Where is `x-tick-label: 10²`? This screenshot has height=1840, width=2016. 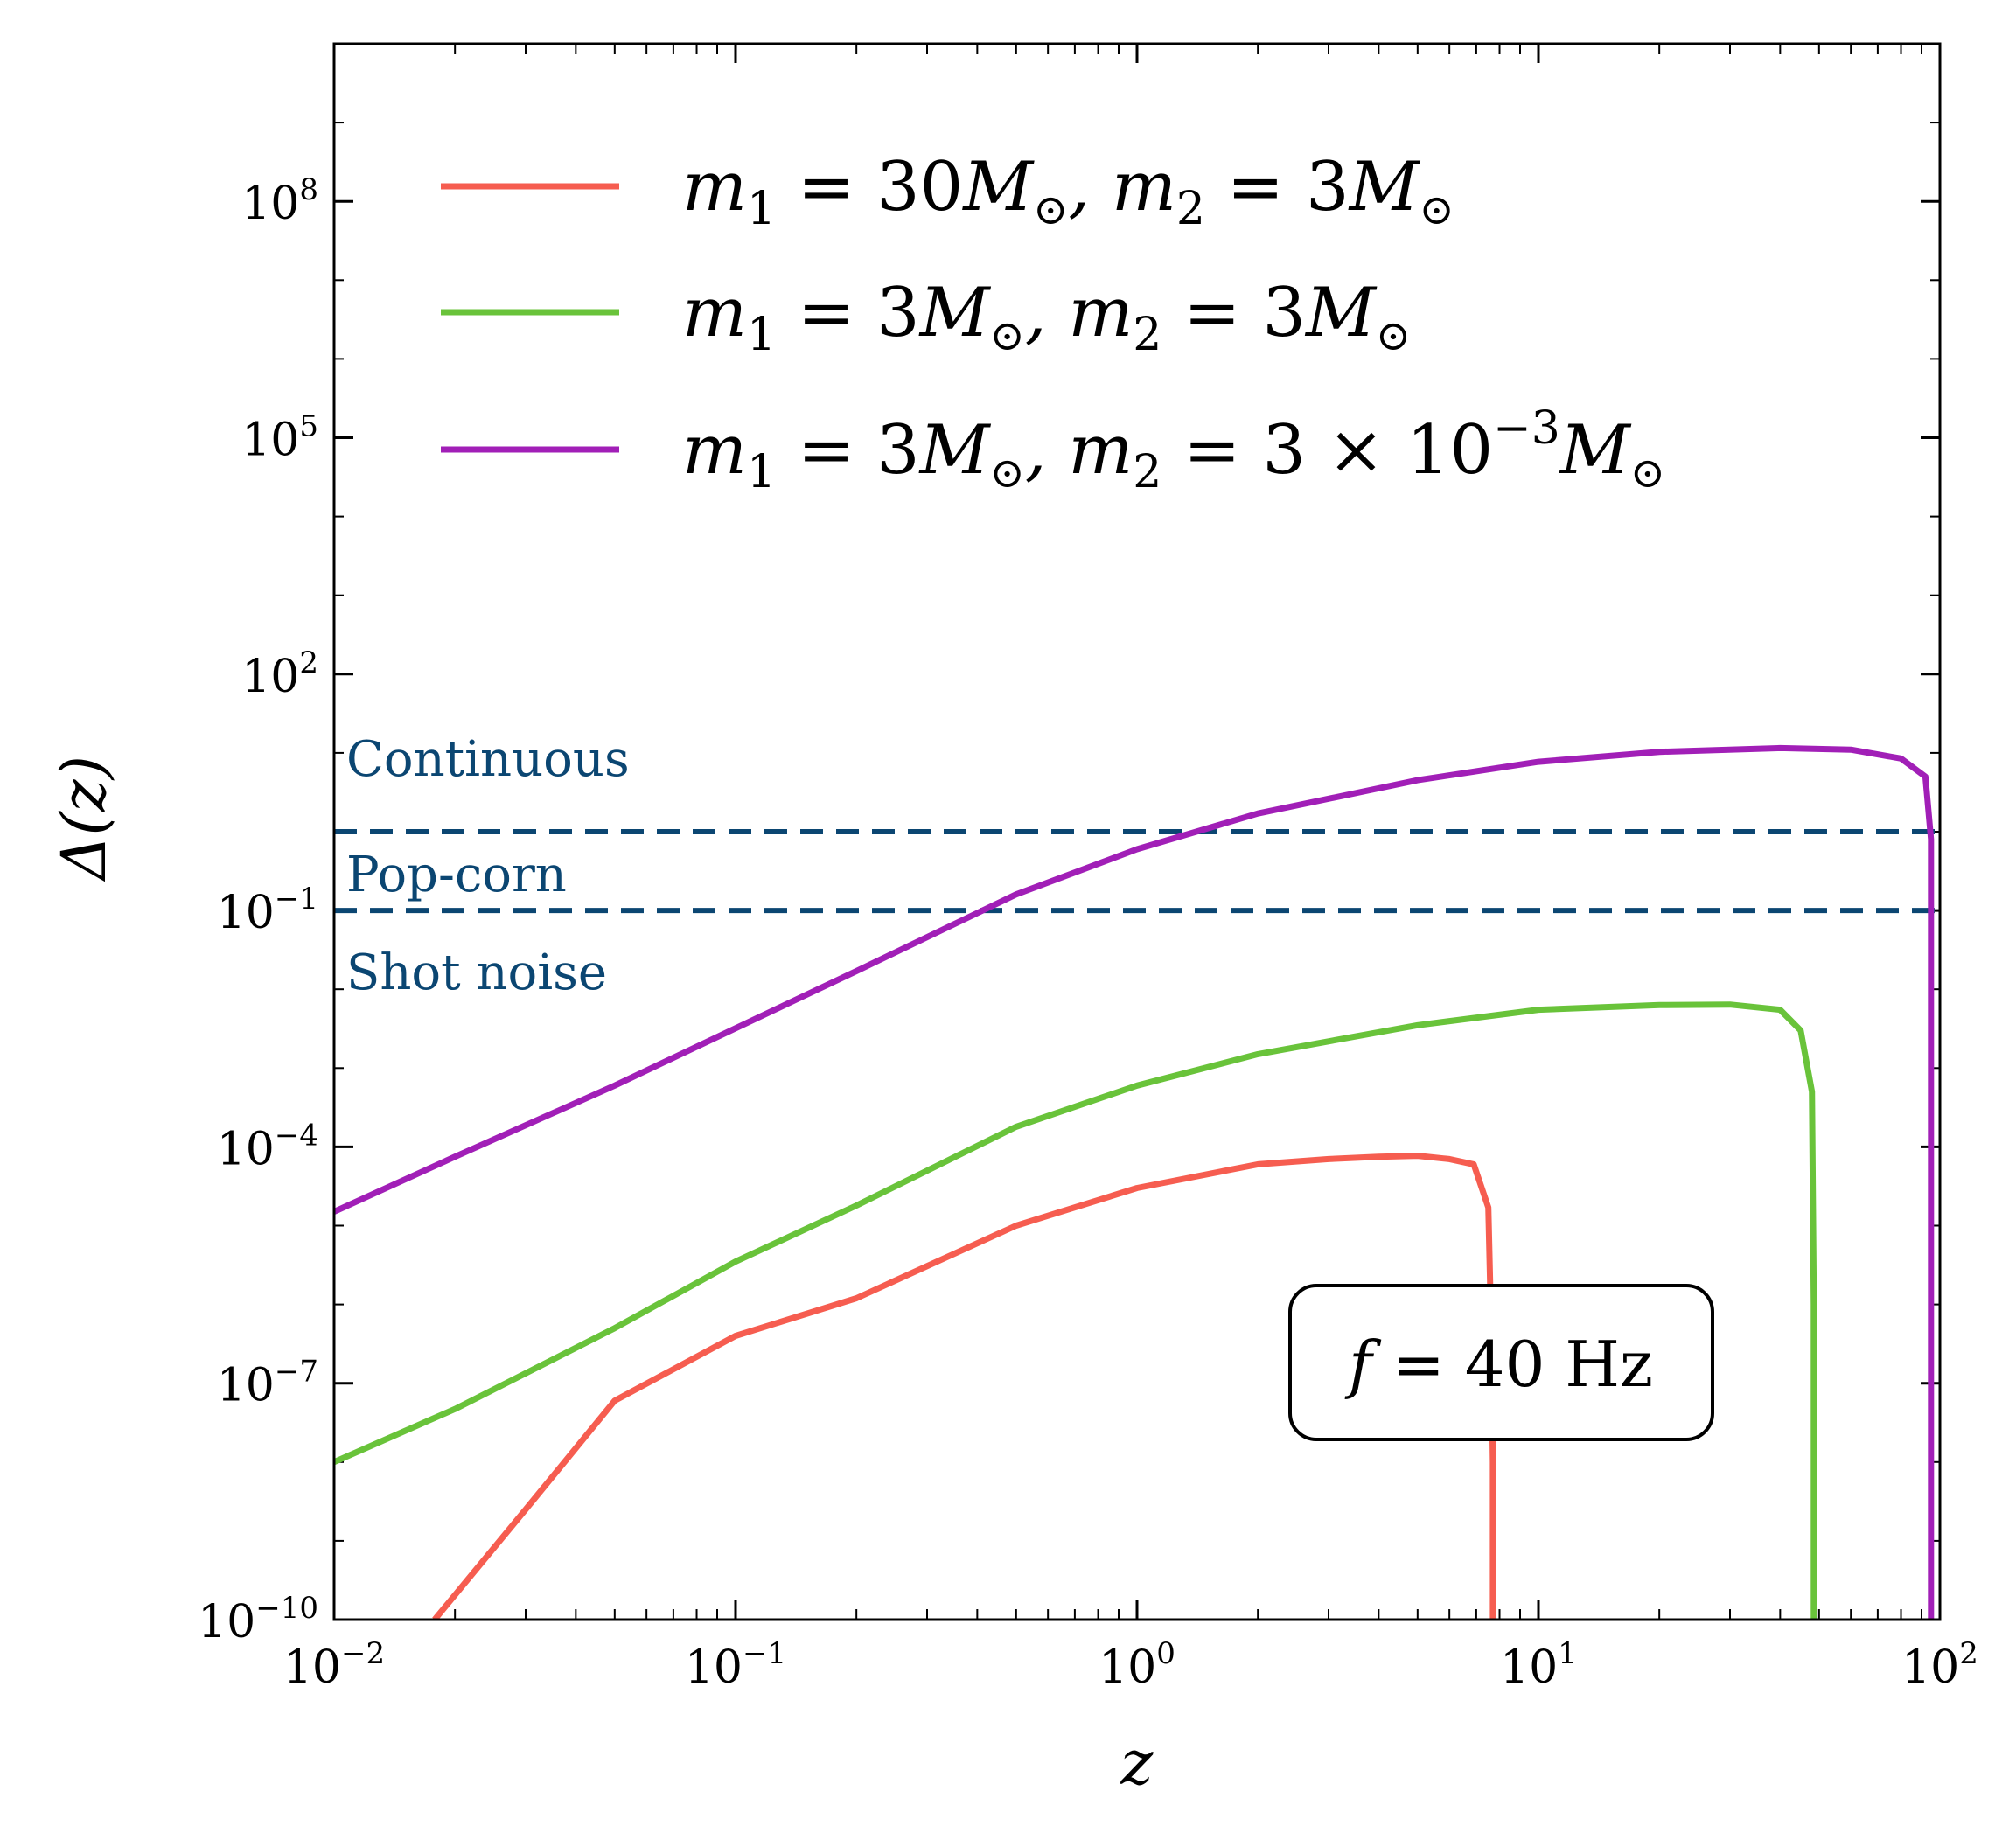 x-tick-label: 10² is located at coordinates (1939, 1665).